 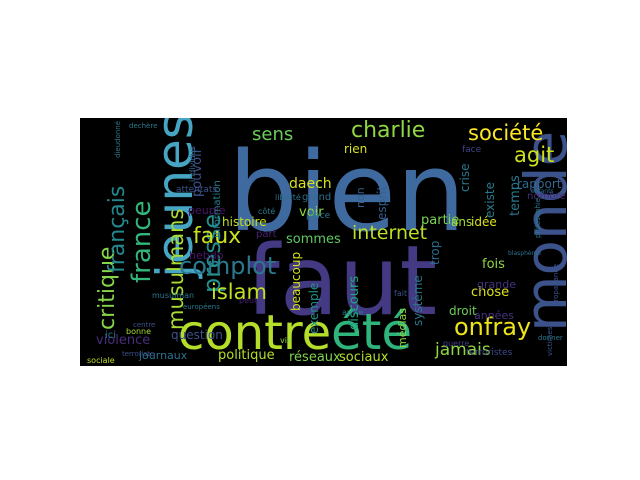 What do you see at coordinates (248, 300) in the screenshot?
I see `word-cloud-word: peut` at bounding box center [248, 300].